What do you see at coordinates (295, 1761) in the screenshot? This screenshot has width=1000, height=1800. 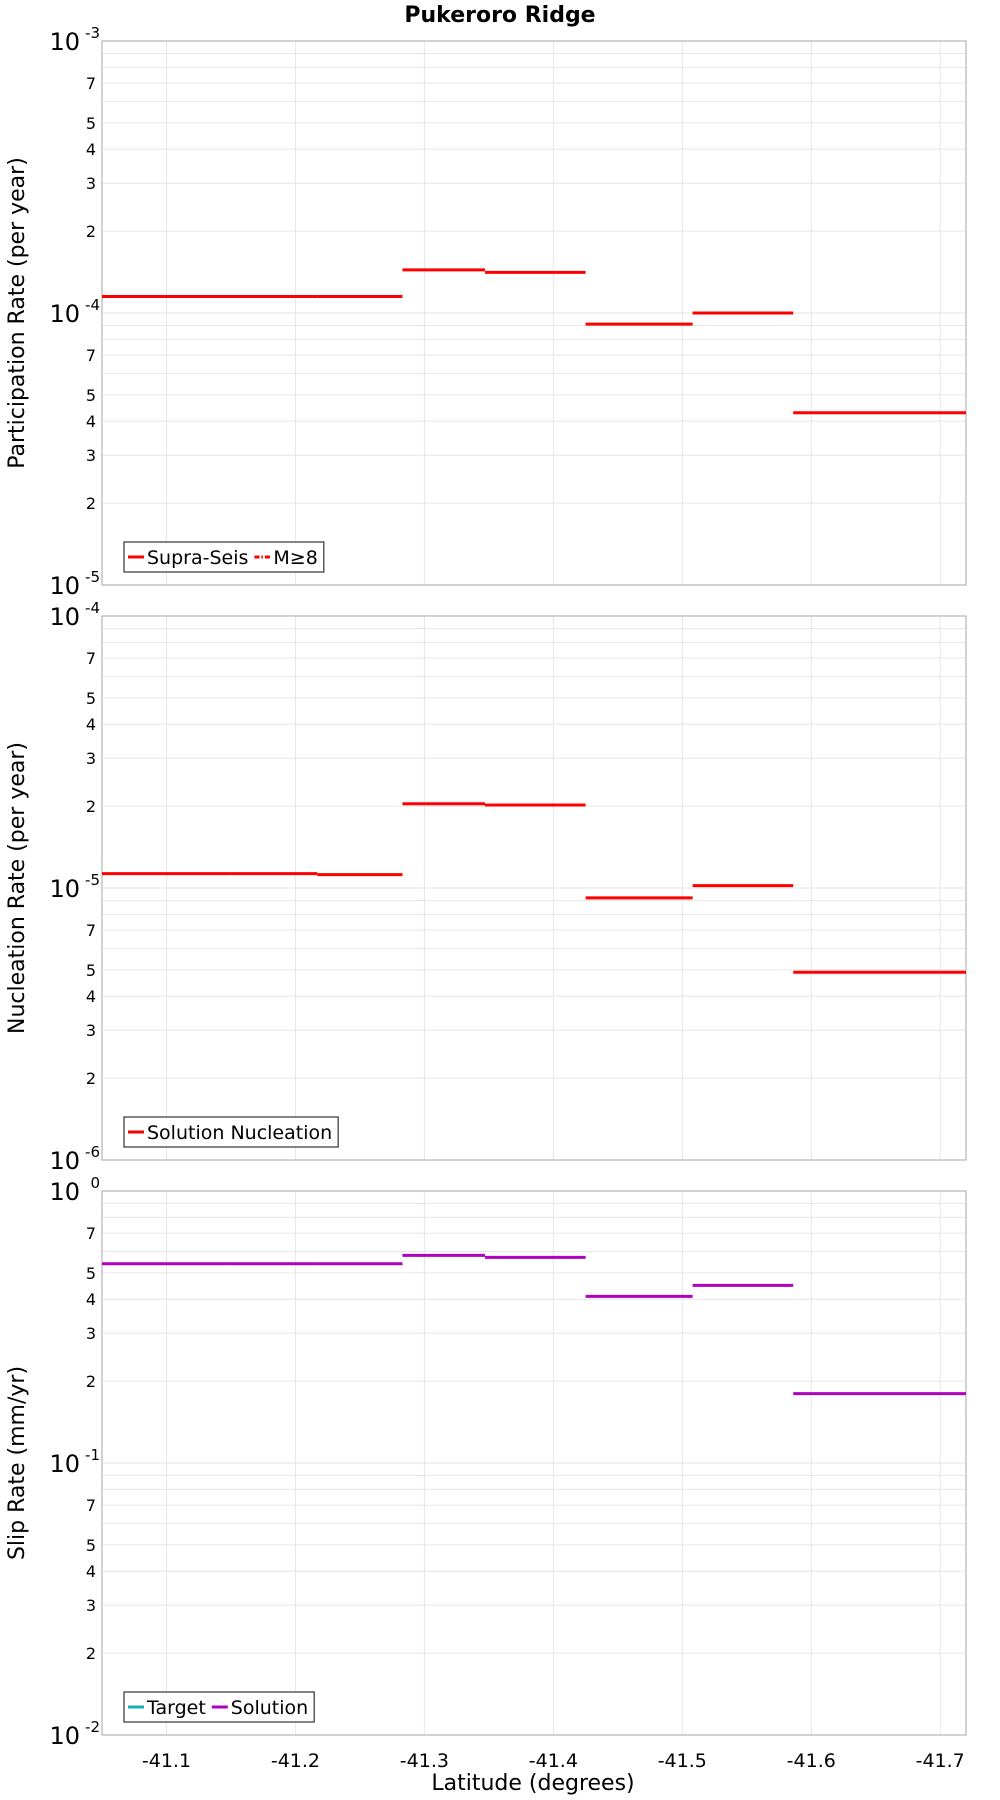 I see `x-tick-label: -41.2` at bounding box center [295, 1761].